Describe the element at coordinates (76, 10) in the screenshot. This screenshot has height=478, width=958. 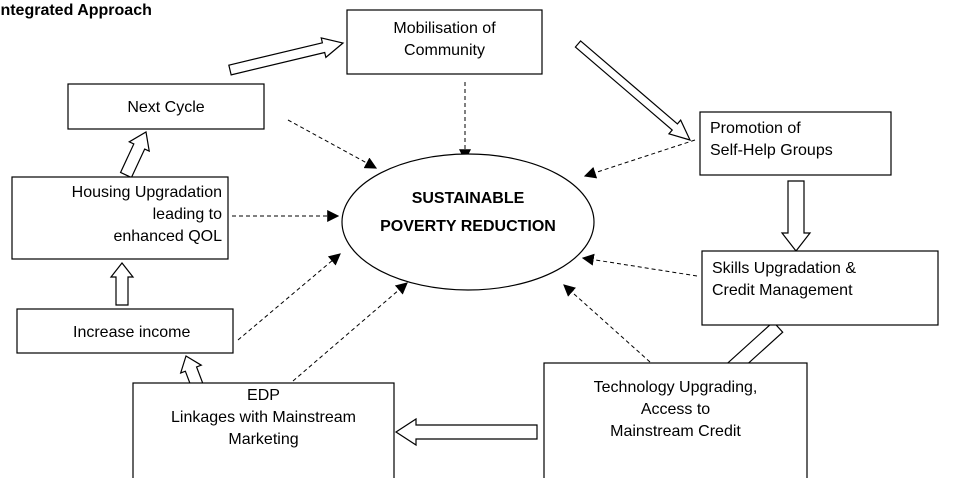
I see `title: Integrated Approach` at that location.